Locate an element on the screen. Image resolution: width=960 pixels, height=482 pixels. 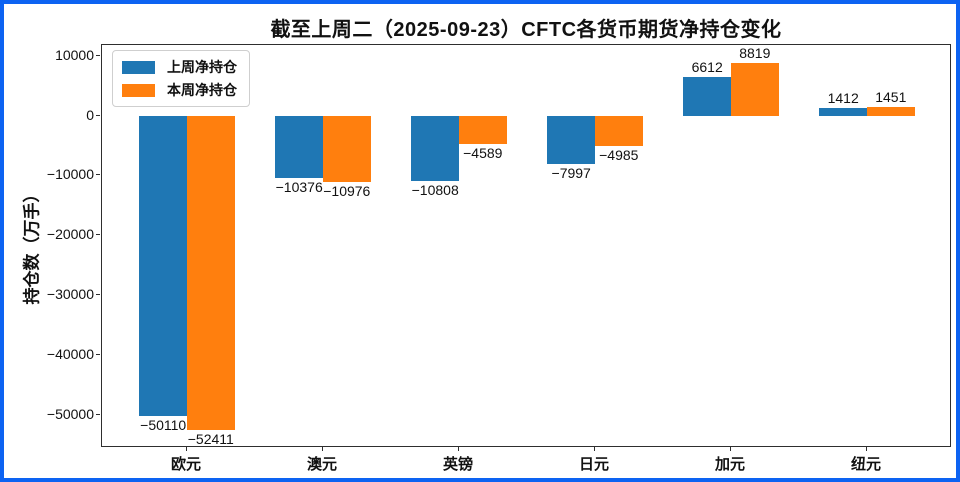
bar-value-label: 8819 is located at coordinates (755, 53).